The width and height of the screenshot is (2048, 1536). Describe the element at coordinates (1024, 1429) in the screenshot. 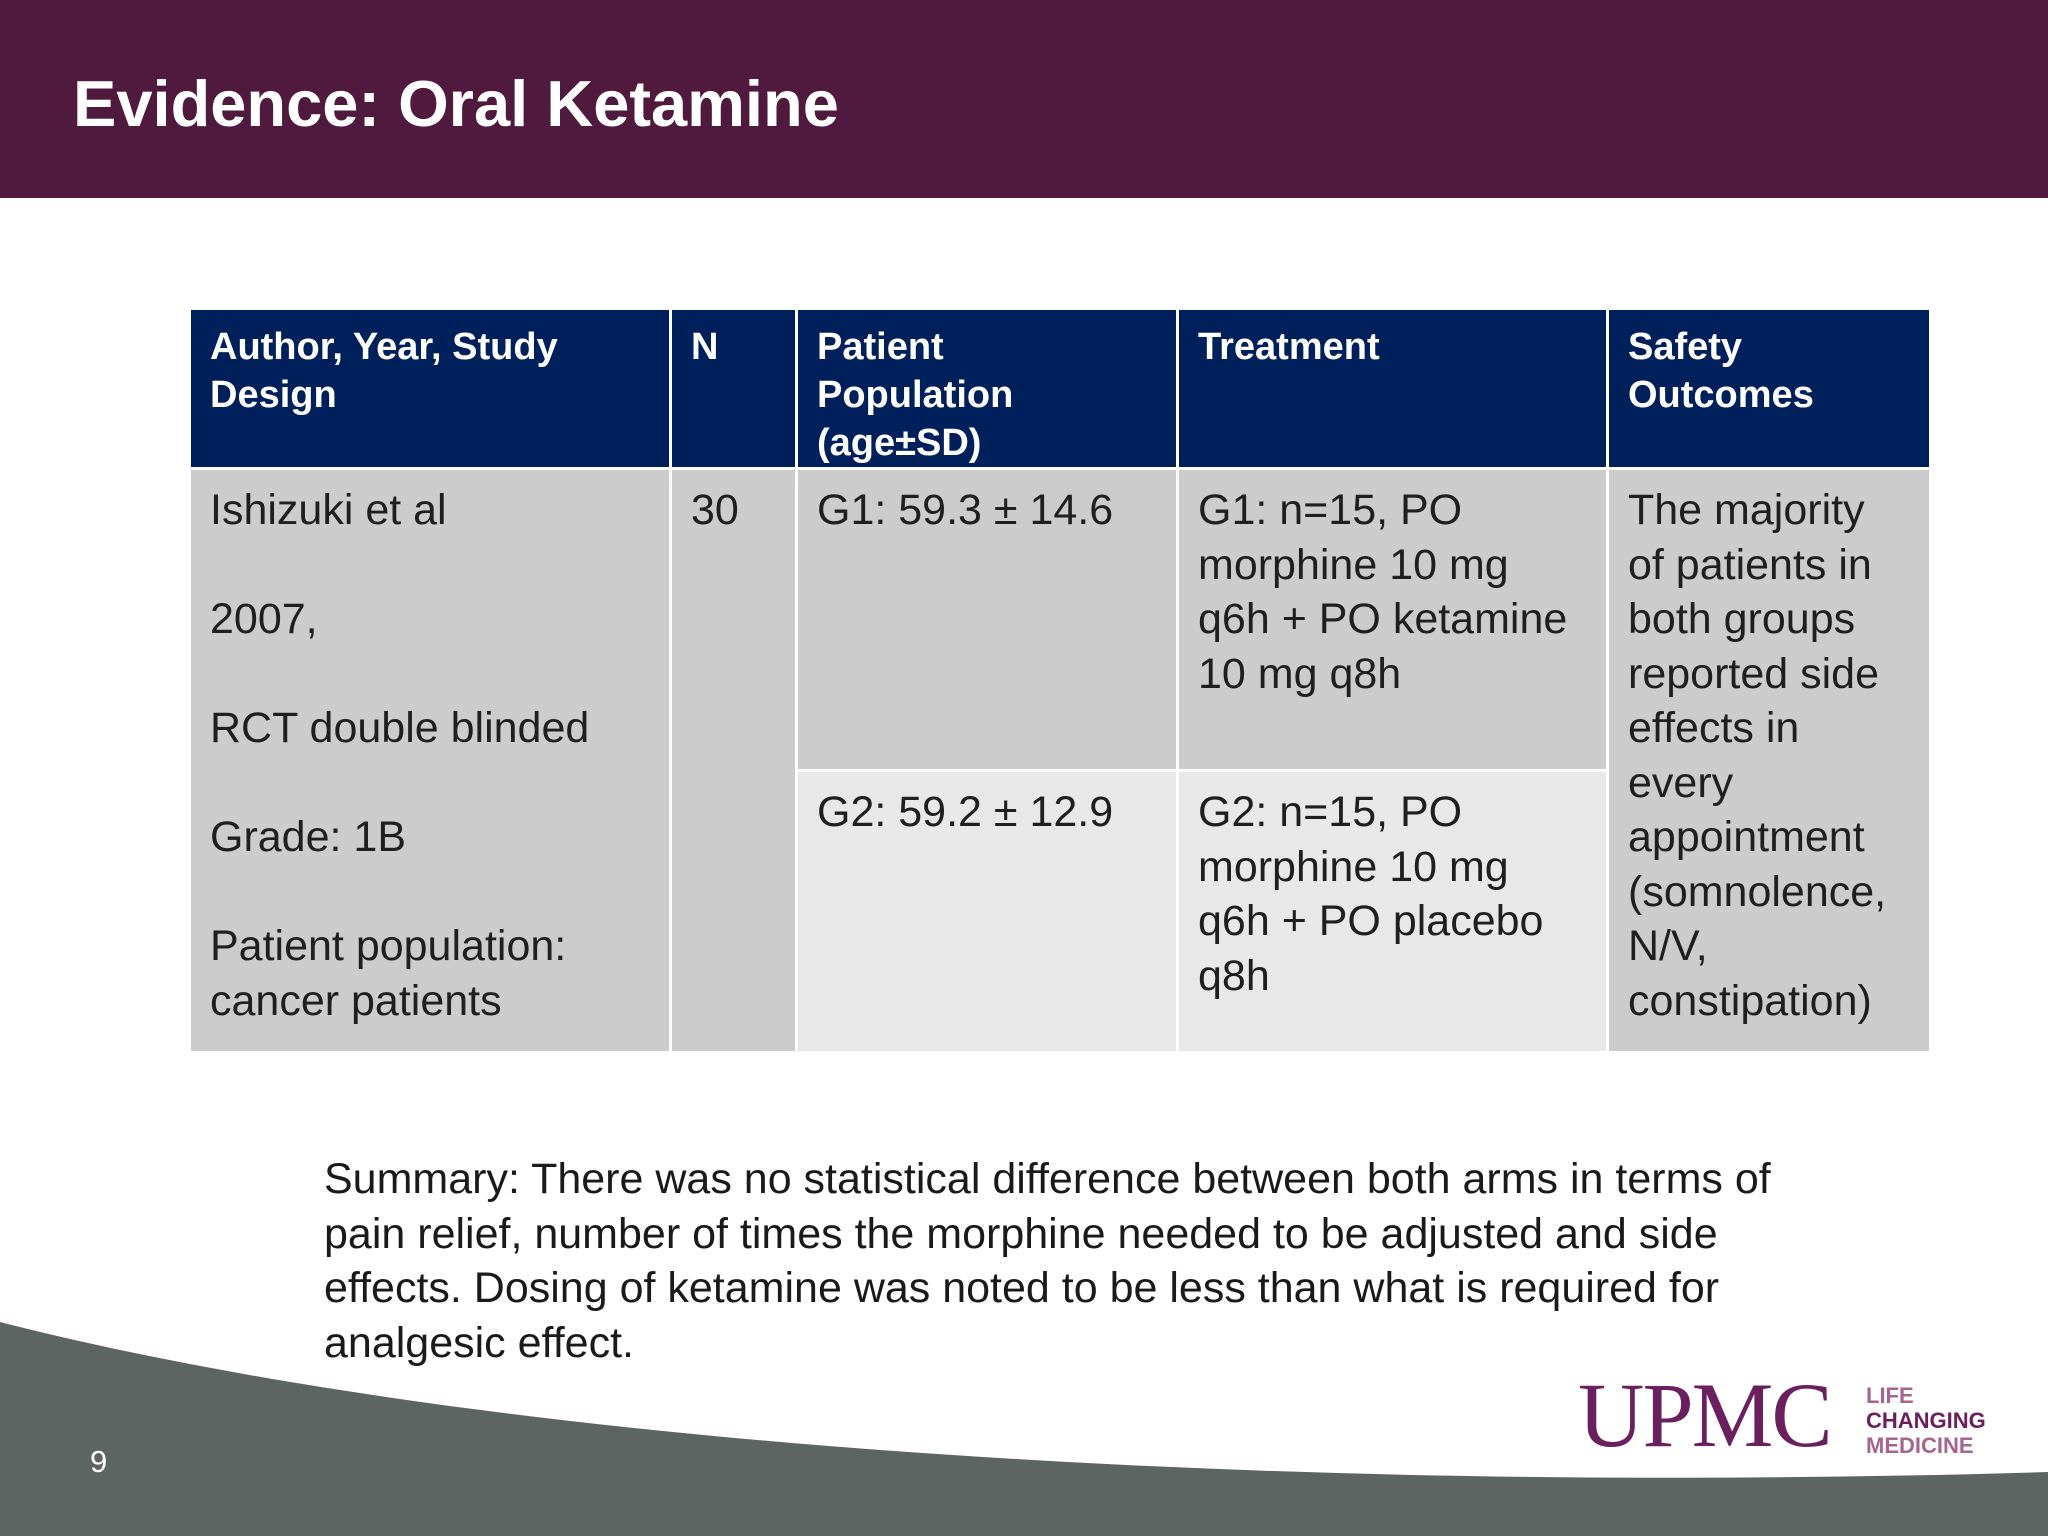

I see `footer-swoosh` at that location.